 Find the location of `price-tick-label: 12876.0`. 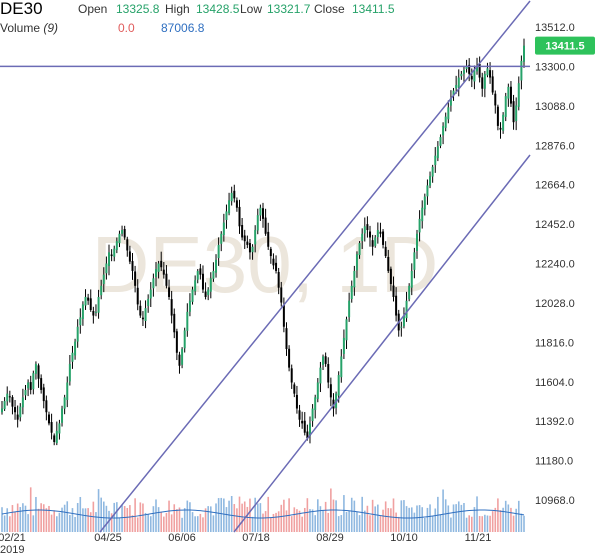

price-tick-label: 12876.0 is located at coordinates (555, 146).